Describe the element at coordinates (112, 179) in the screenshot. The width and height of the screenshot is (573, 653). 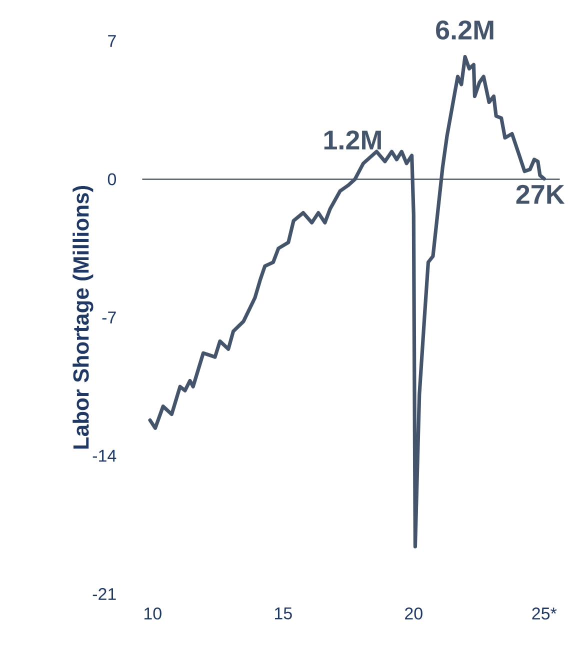
I see `y-tick-label: 0` at that location.